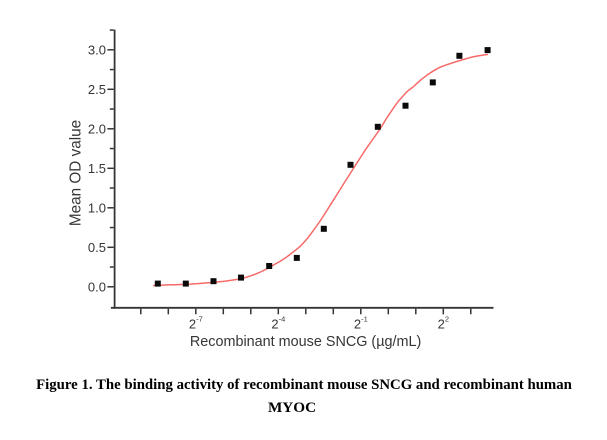 Image resolution: width=607 pixels, height=440 pixels. What do you see at coordinates (292, 407) in the screenshot?
I see `svg-text: MYOC` at bounding box center [292, 407].